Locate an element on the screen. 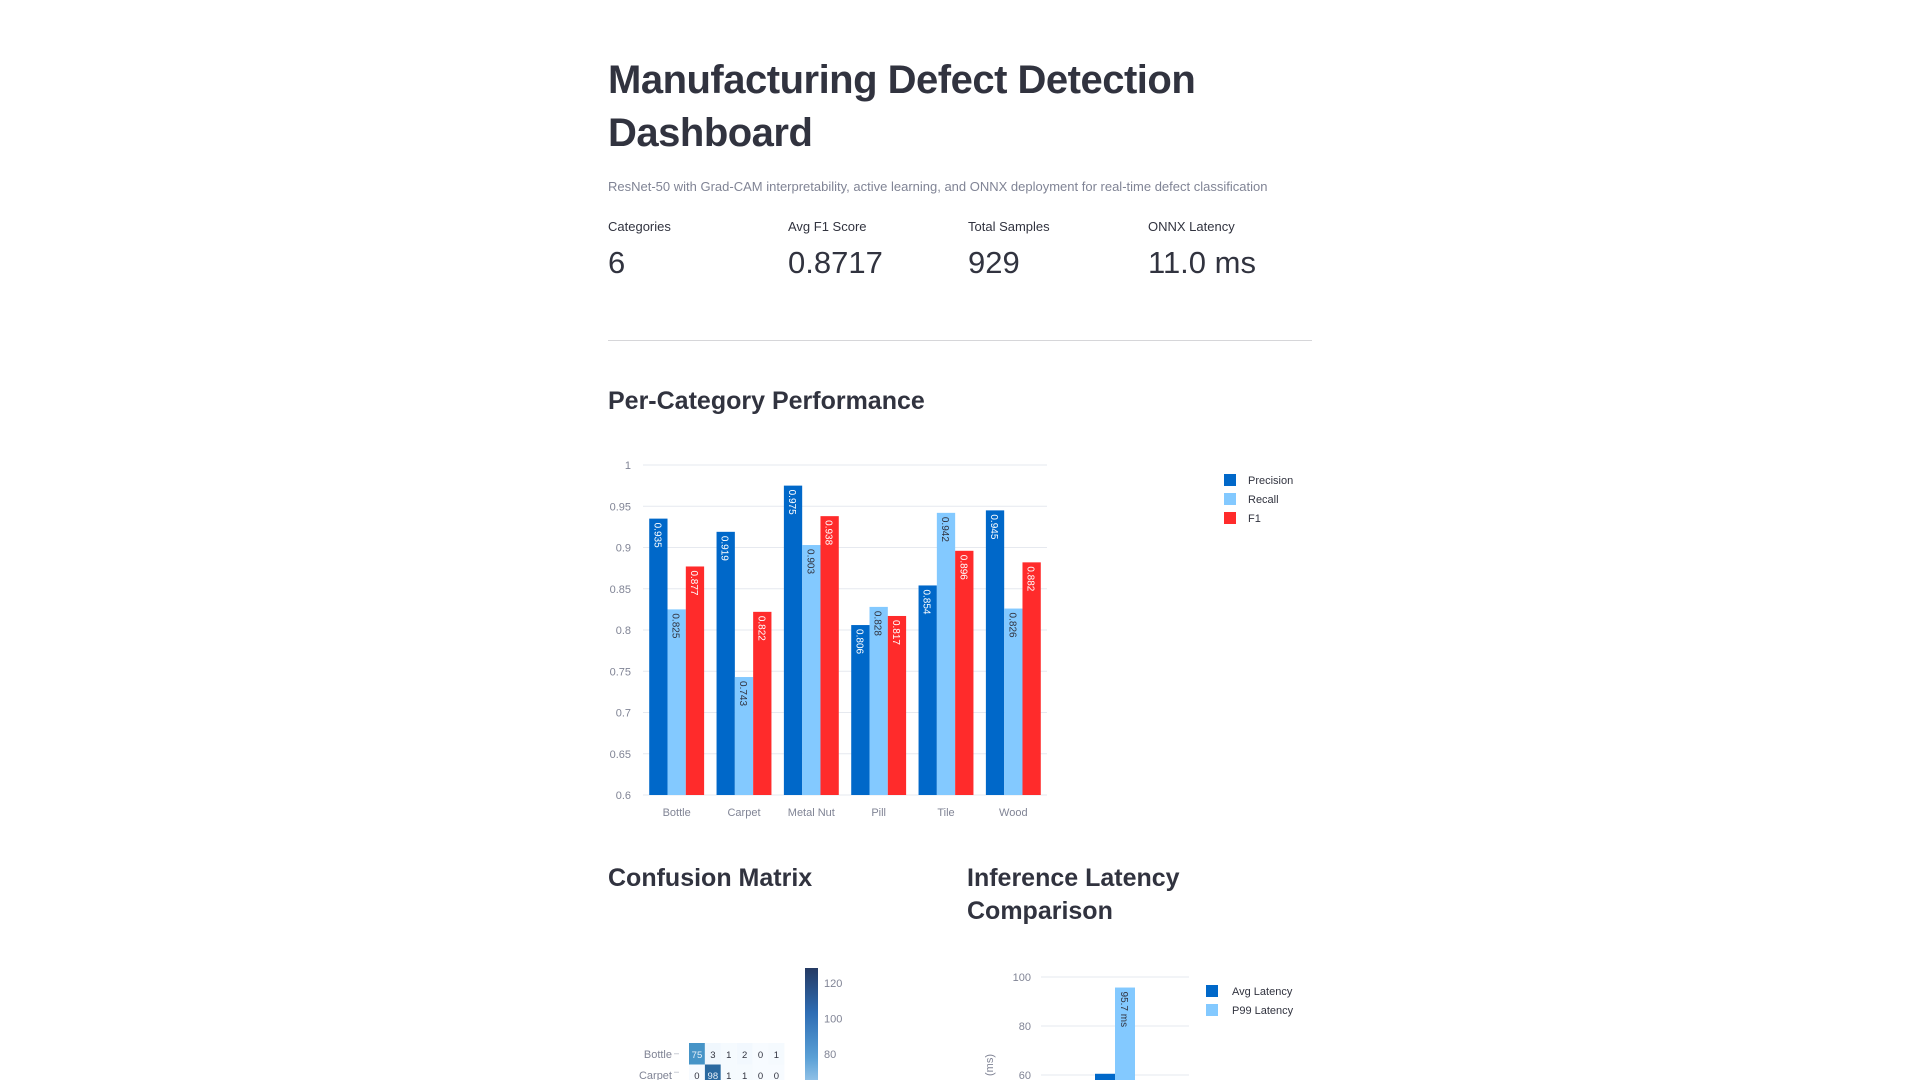  bar-value-label: 0.877 is located at coordinates (693, 582).